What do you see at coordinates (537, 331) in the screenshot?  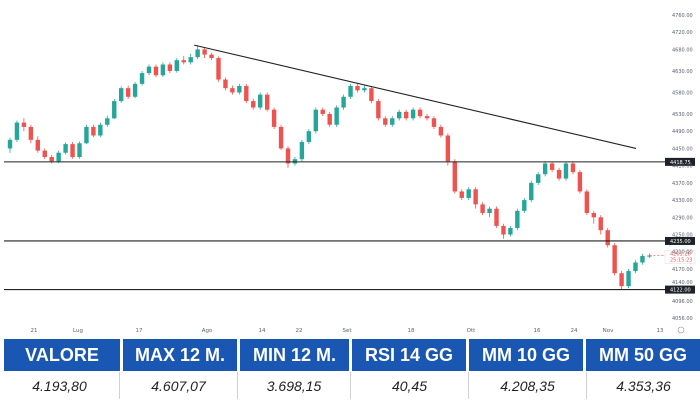 I see `date-axis-label: 16` at bounding box center [537, 331].